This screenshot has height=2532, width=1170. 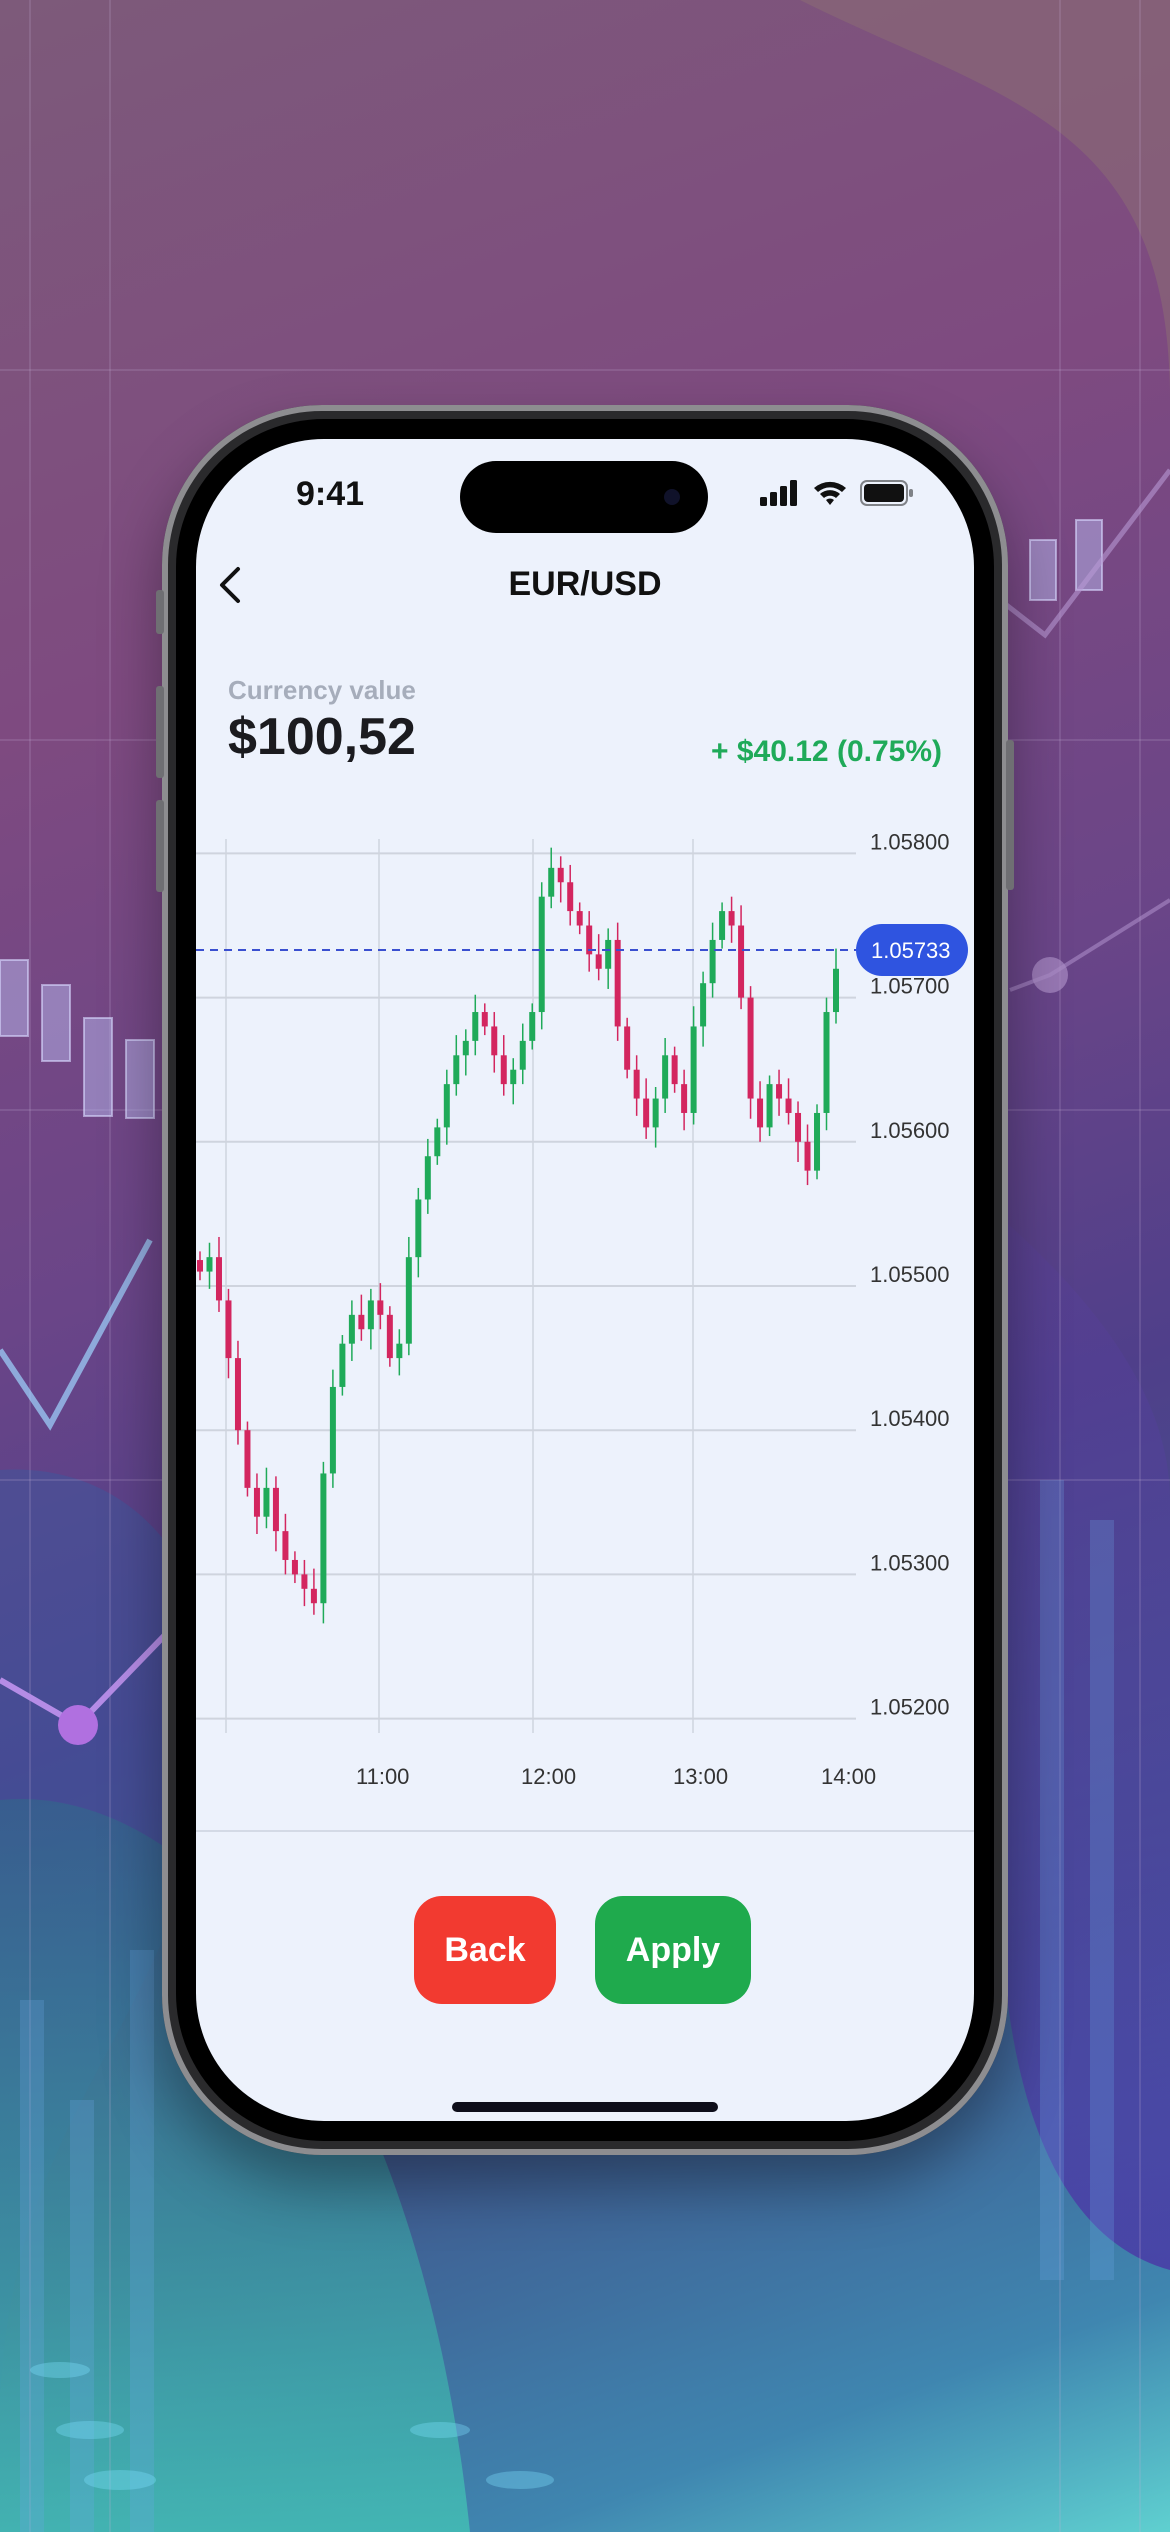 I want to click on back-chevron-icon, so click(x=232, y=585).